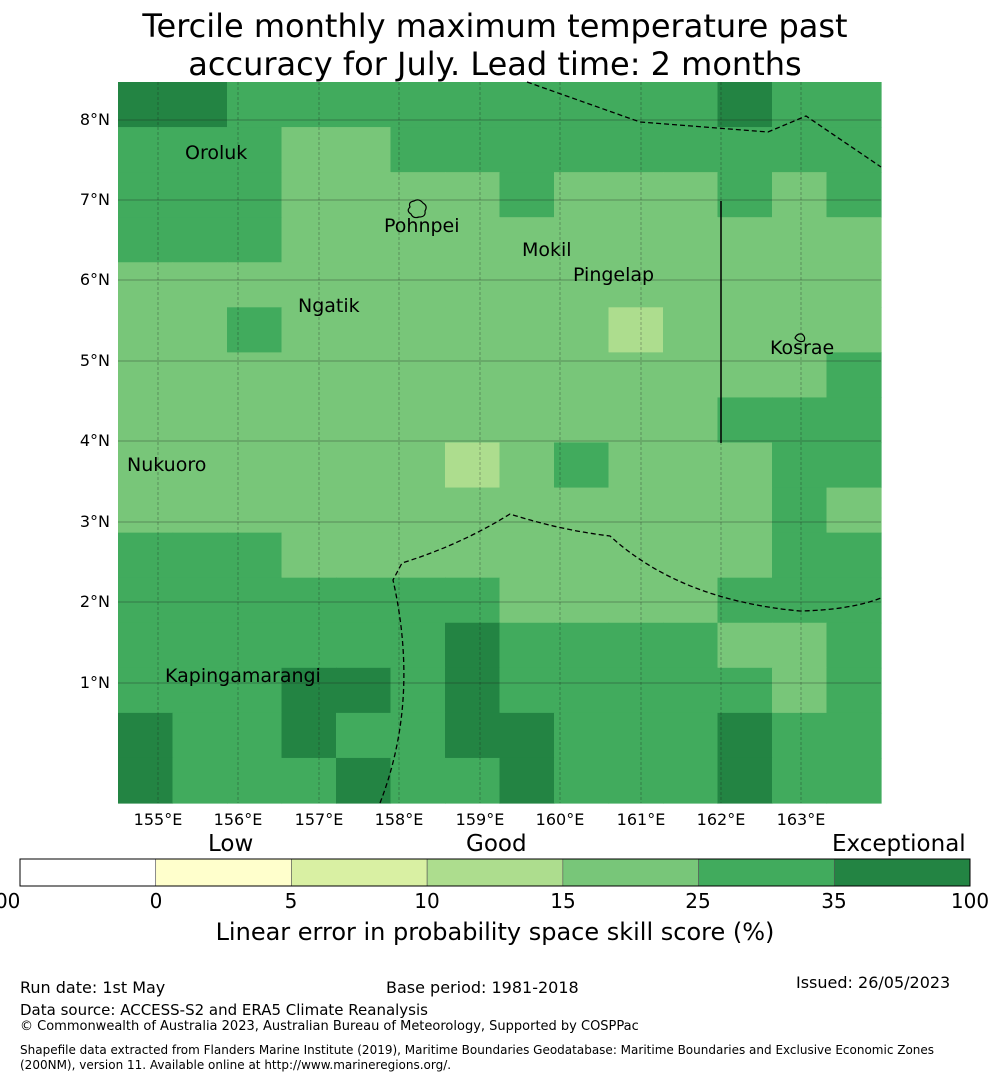  Describe the element at coordinates (630, 872) in the screenshot. I see `colorbar-segment` at that location.